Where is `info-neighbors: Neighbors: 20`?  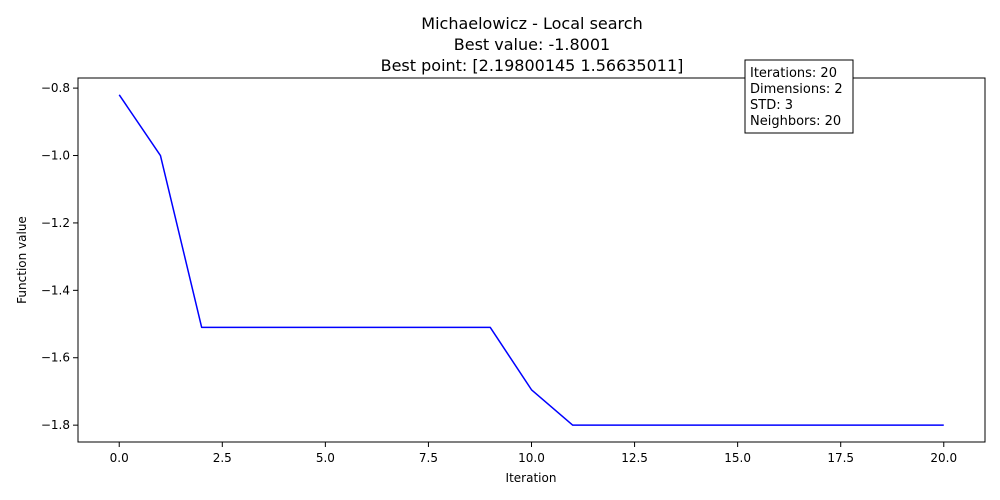
info-neighbors: Neighbors: 20 is located at coordinates (795, 121).